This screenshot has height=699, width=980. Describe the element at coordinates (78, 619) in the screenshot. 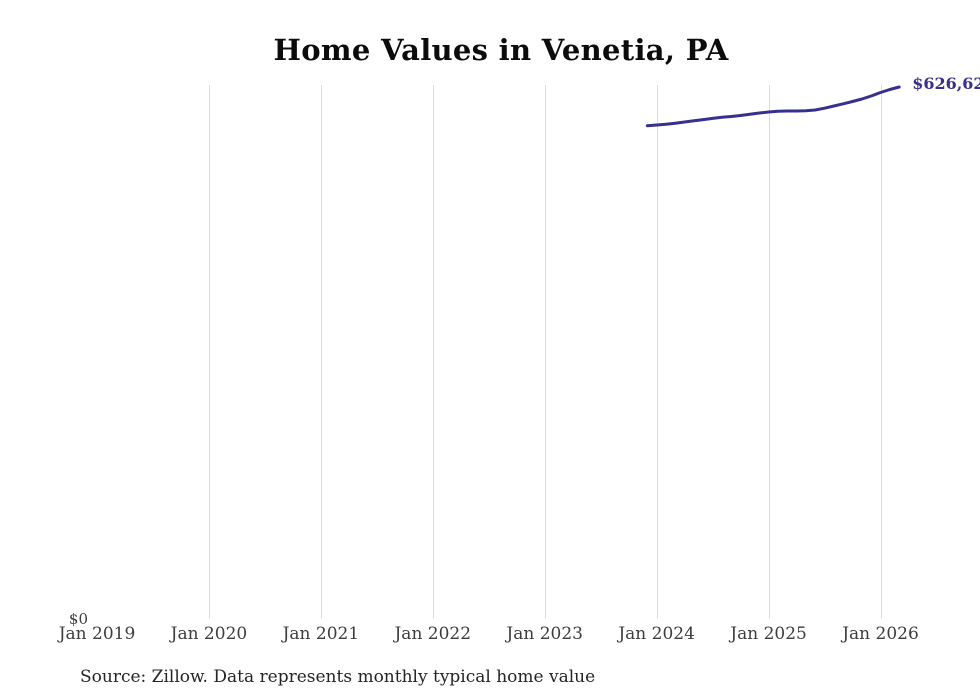

I see `y-axis-zero-label: $0` at that location.